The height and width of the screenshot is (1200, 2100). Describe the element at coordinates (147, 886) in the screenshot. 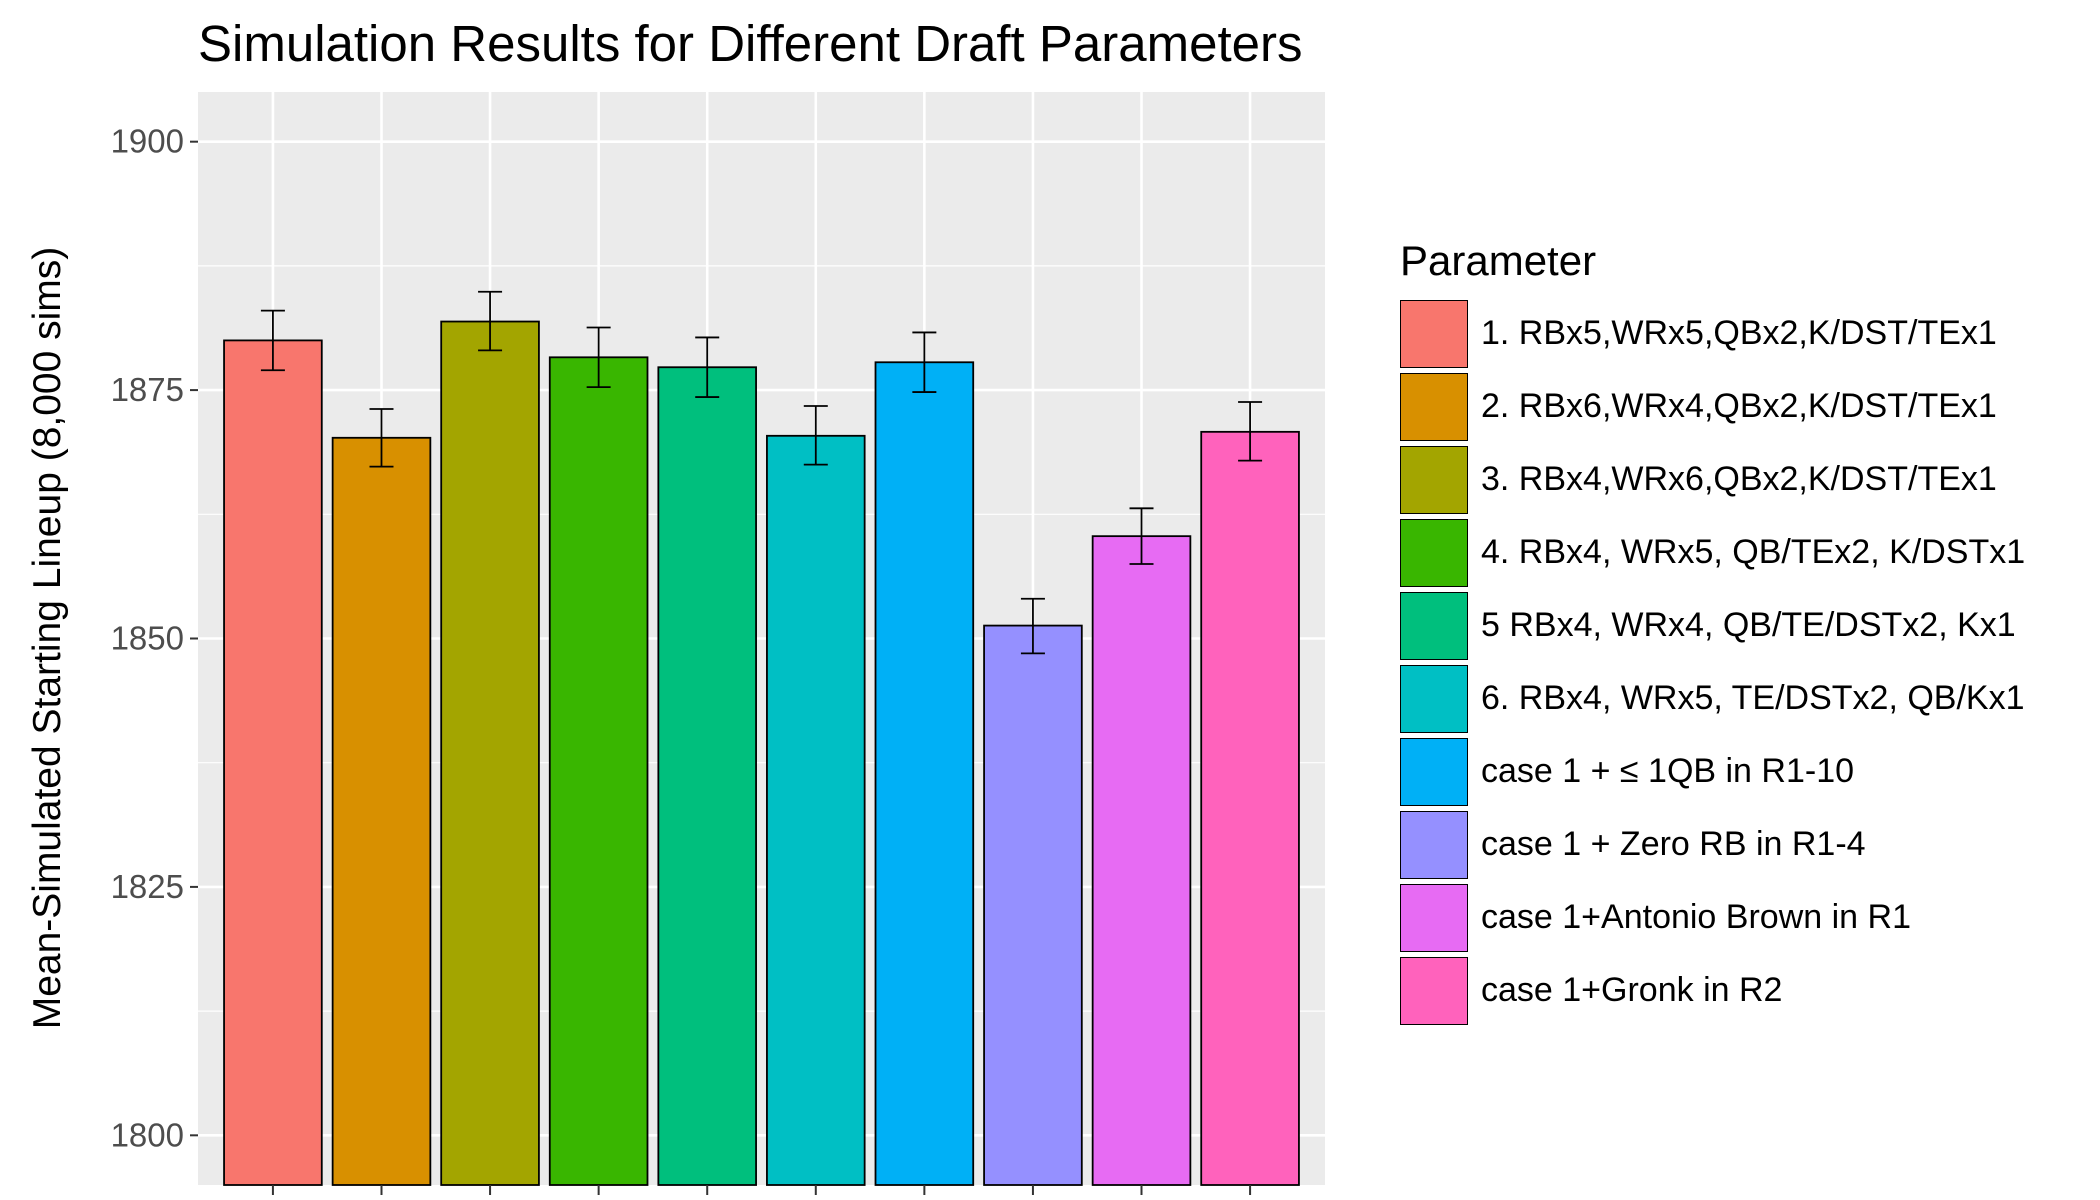

I see `y-tick-label: 1825` at that location.